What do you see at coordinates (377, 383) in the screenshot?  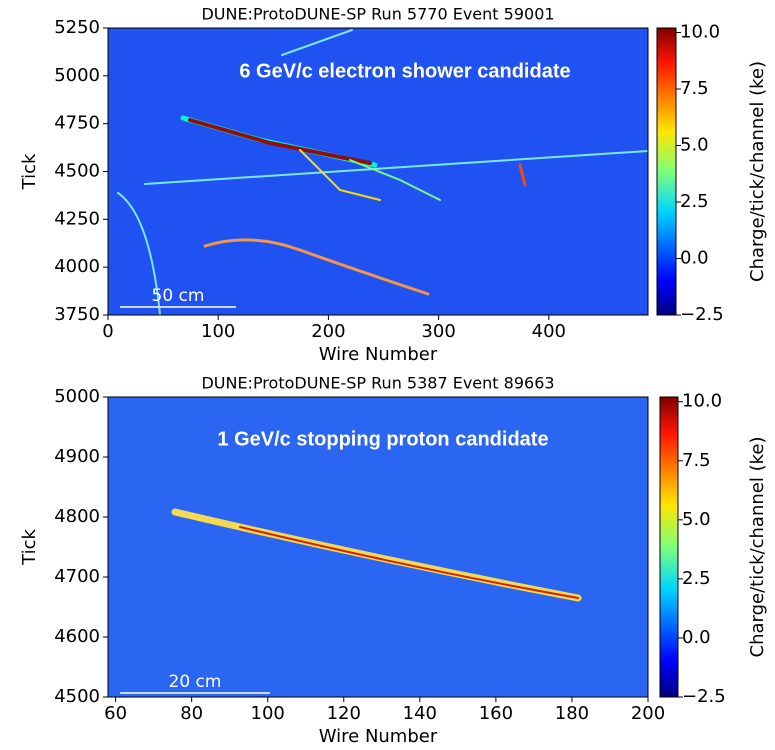 I see `chart-title: DUNE:ProtoDUNE-SP Run 5387 Event 89663` at bounding box center [377, 383].